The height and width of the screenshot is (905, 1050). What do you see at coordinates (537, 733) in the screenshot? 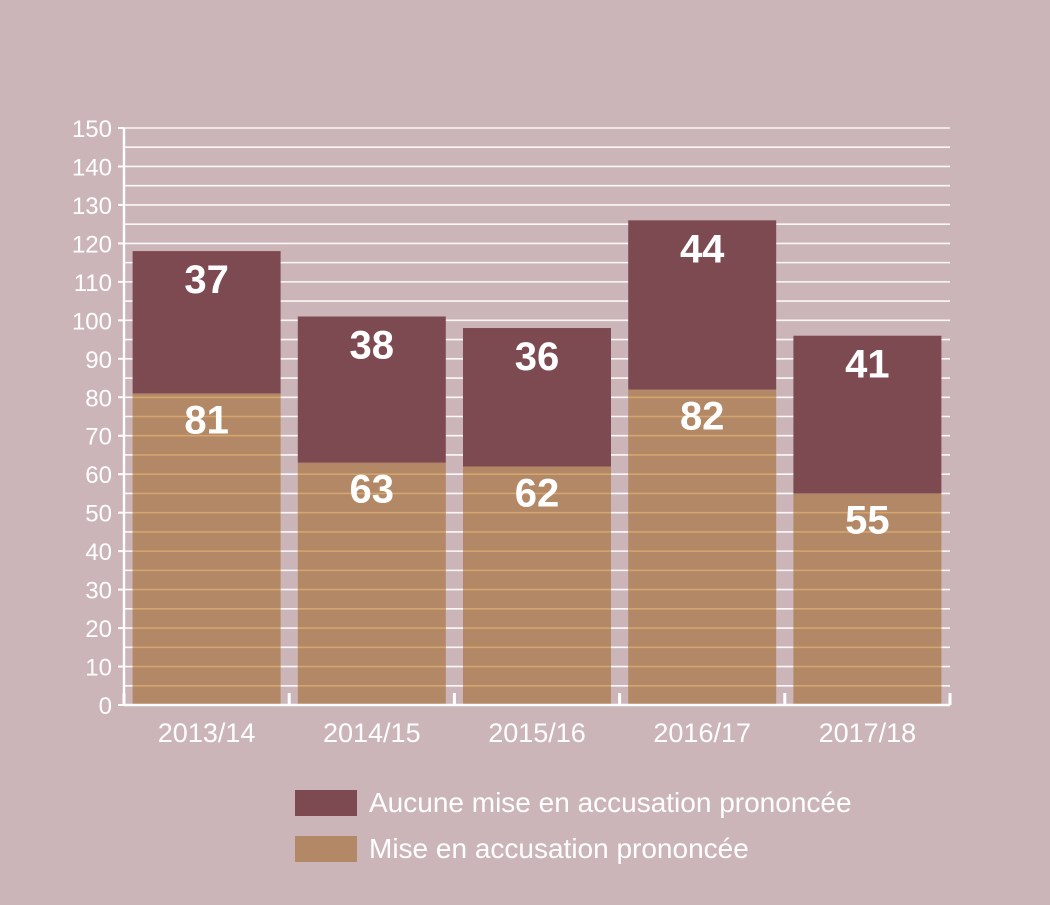
I see `x-tick-label-2015-16: 2015/16` at bounding box center [537, 733].